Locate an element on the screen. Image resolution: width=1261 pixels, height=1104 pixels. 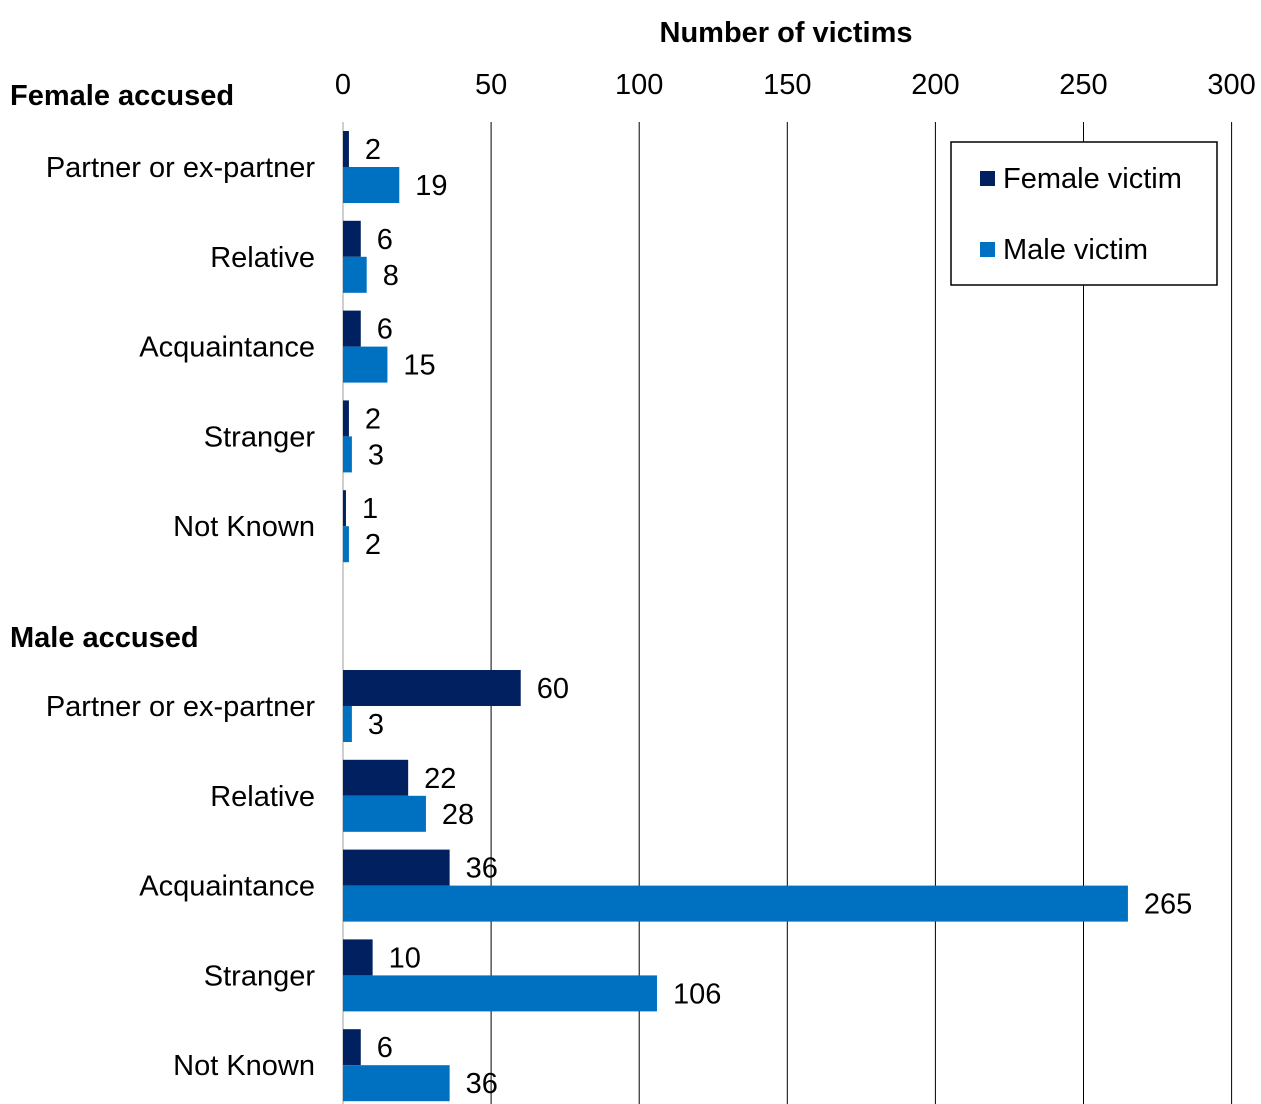
data-label: 19 is located at coordinates (431, 186).